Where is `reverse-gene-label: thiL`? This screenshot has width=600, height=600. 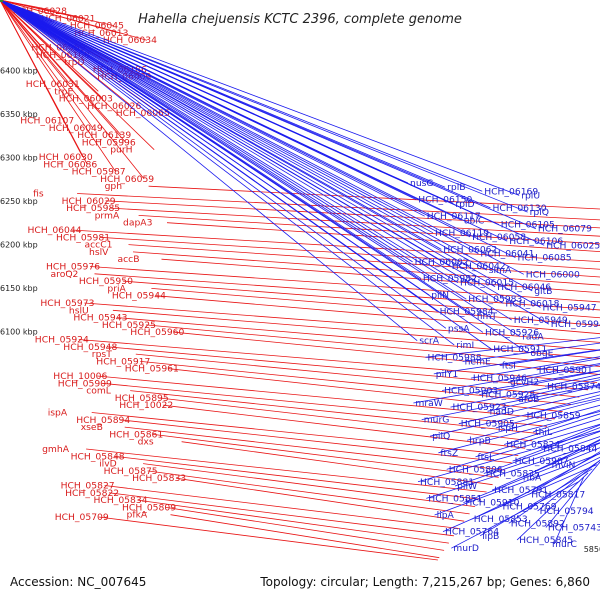
reverse-gene-label: thiL is located at coordinates (544, 432).